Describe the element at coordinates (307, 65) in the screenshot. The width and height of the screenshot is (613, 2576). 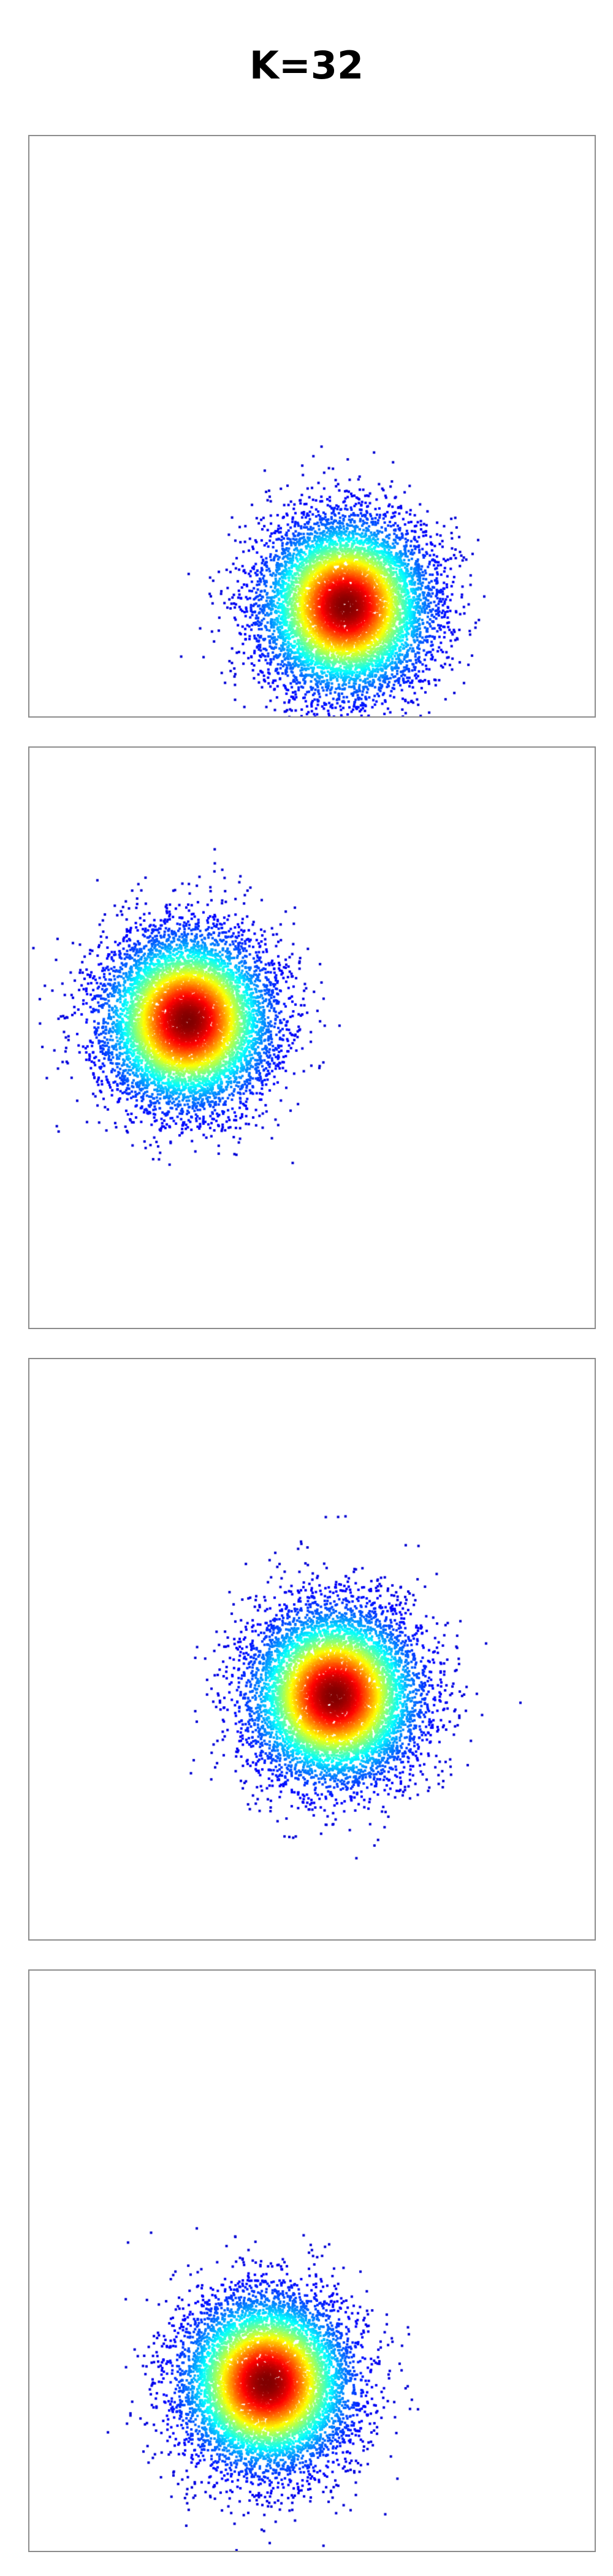
I see `figure-title: K=32` at that location.